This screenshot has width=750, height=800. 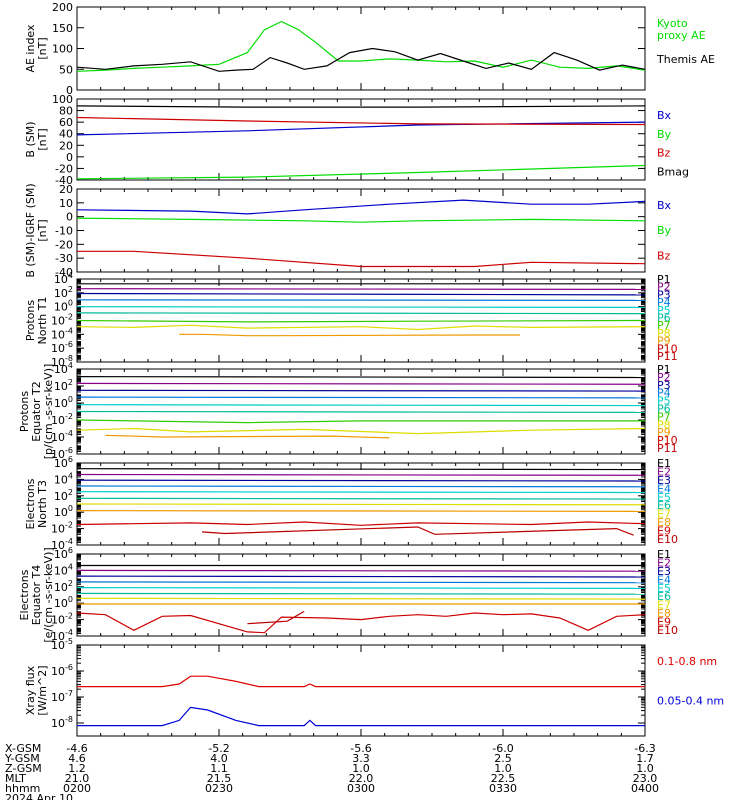 I want to click on legend-label: Bz, so click(x=664, y=255).